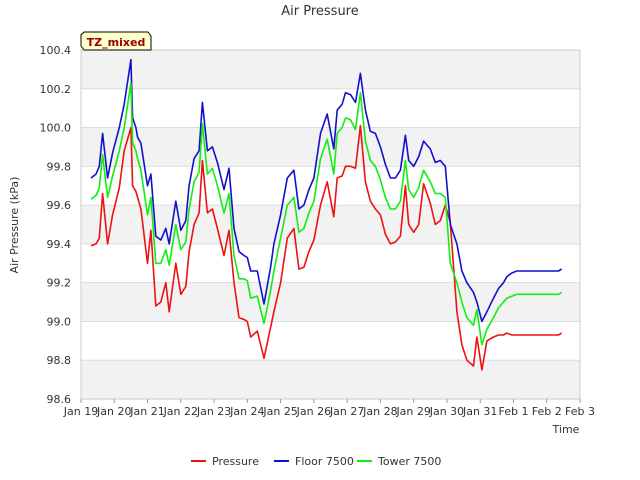 The image size is (640, 480). What do you see at coordinates (14, 225) in the screenshot?
I see `y-axis-label: Air Pressure (kPa)` at bounding box center [14, 225].